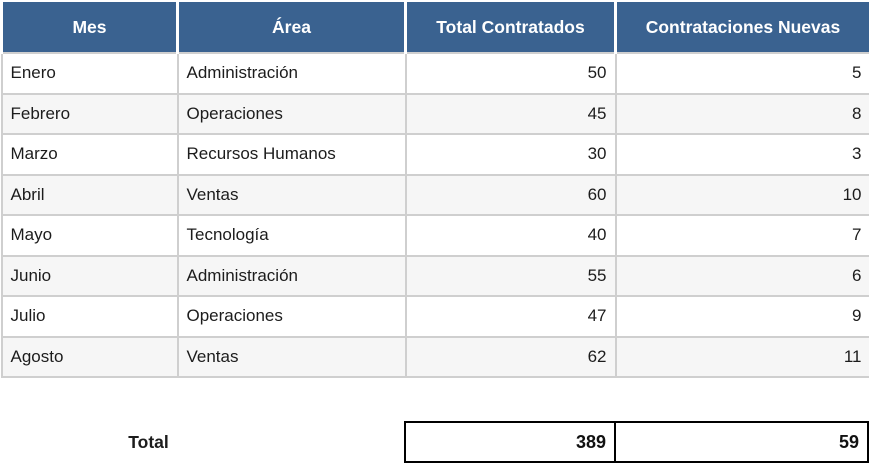 The image size is (869, 465). What do you see at coordinates (741, 154) in the screenshot?
I see `cell-contrataciones-nuevas: 3` at bounding box center [741, 154].